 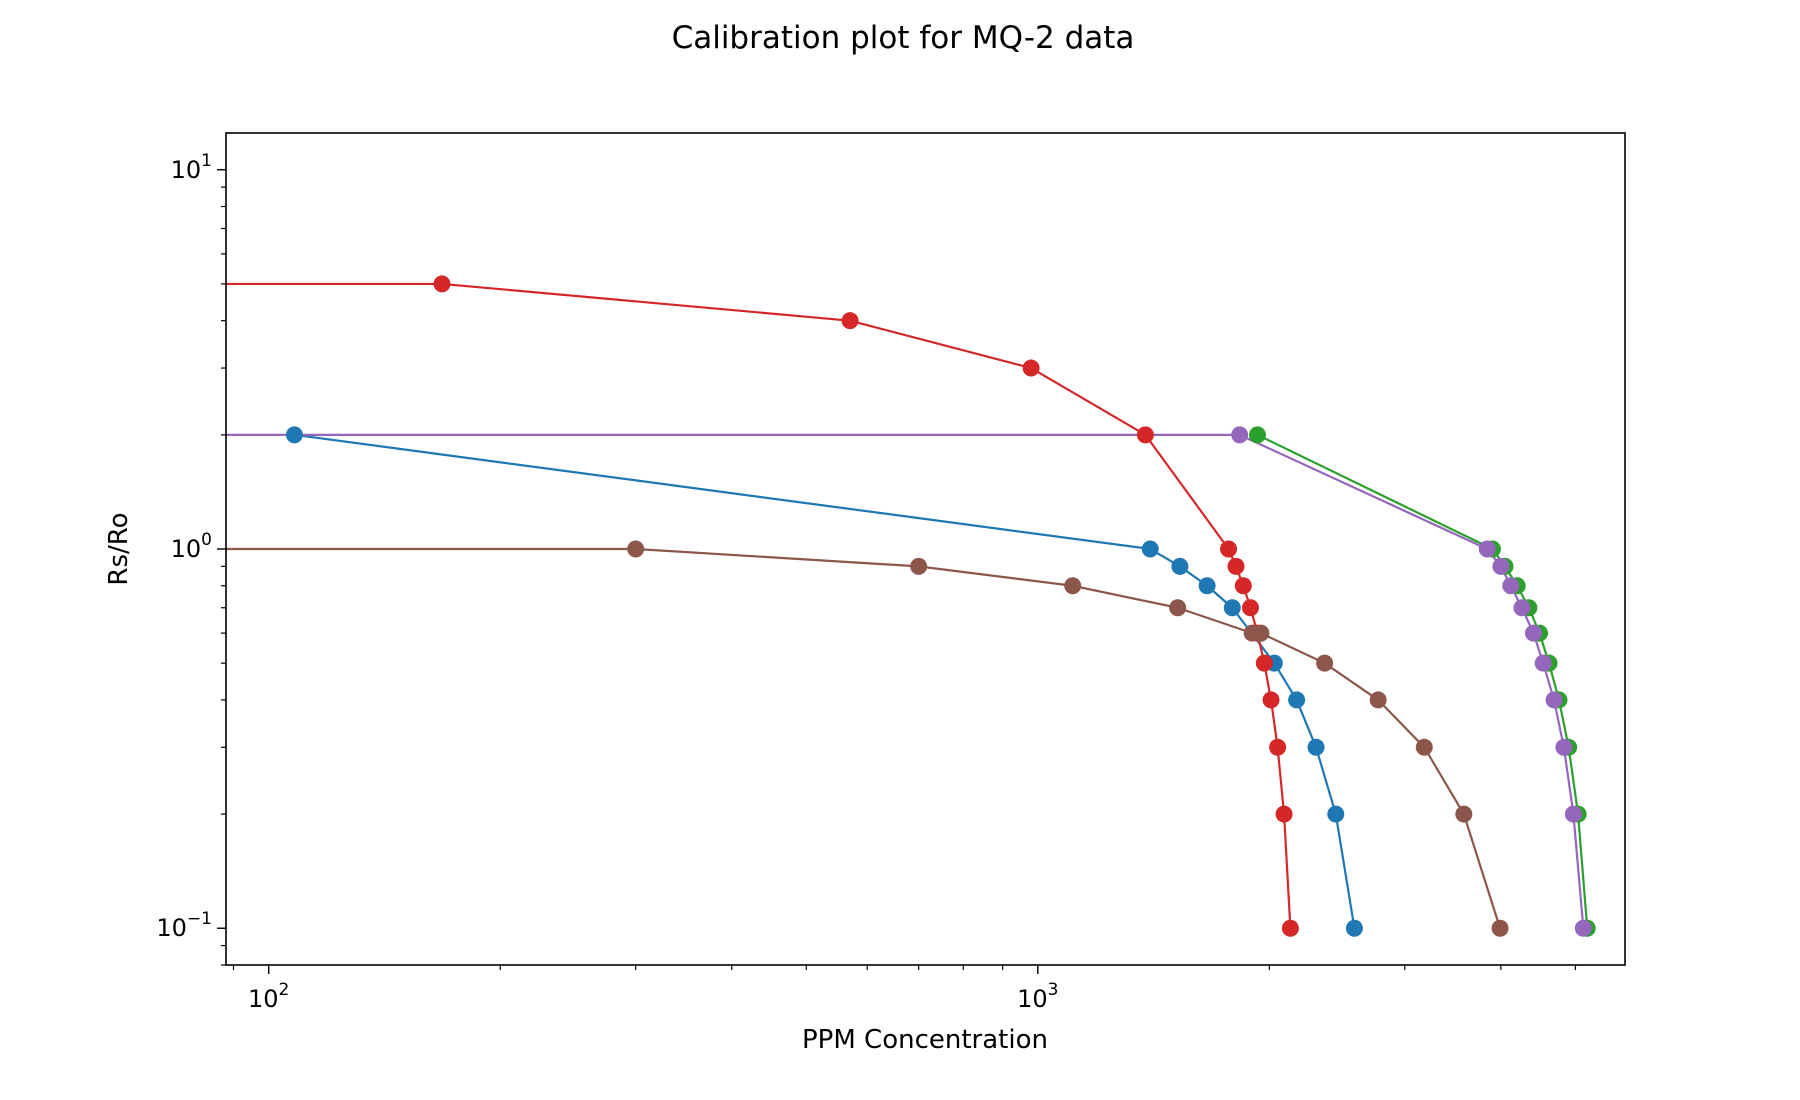 I want to click on y-tick-label: 10⁰, so click(x=191, y=546).